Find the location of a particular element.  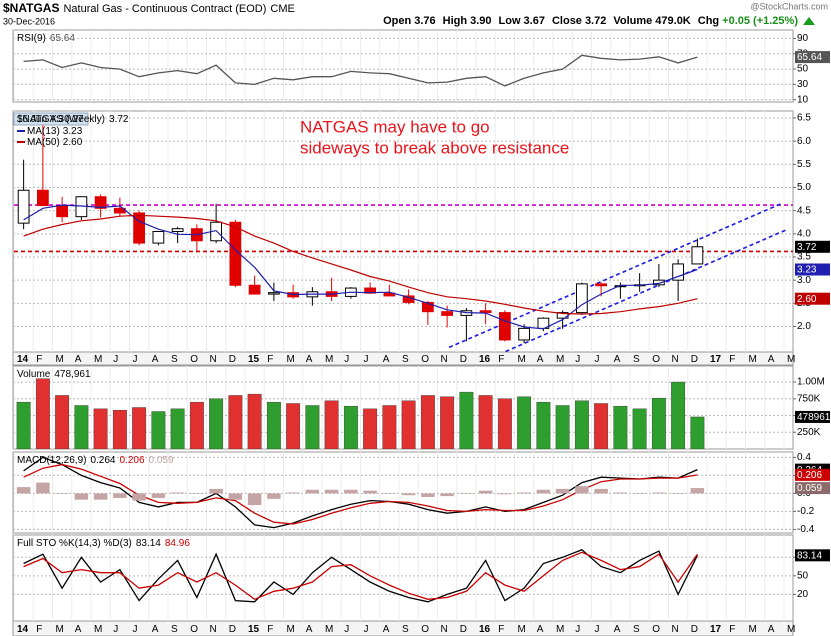

y-tick-label: 3.0 is located at coordinates (804, 280).